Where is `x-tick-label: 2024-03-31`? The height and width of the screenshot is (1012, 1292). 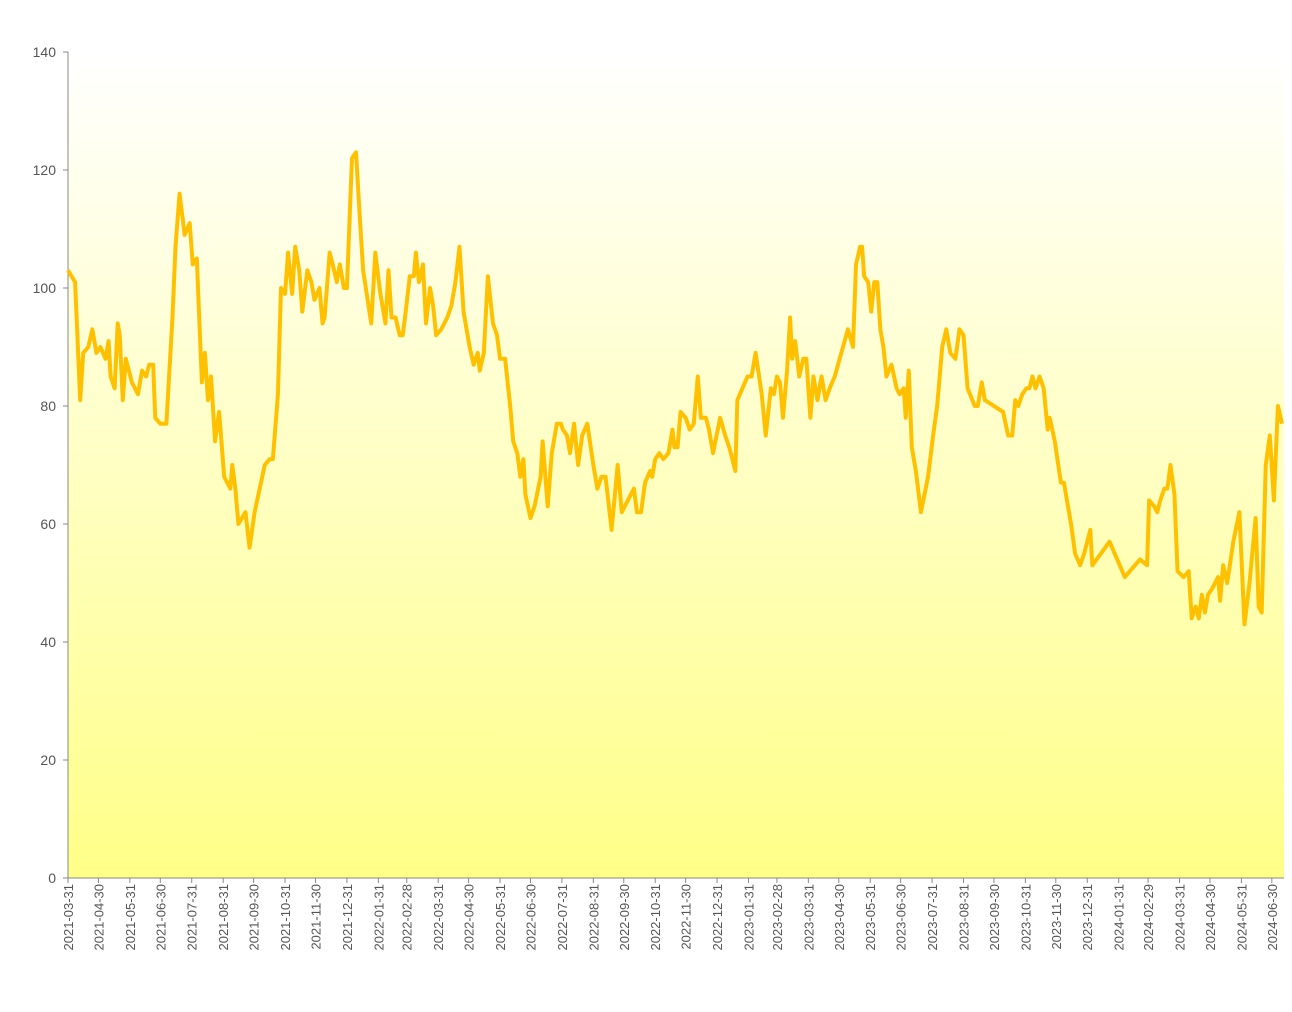 x-tick-label: 2024-03-31 is located at coordinates (1180, 917).